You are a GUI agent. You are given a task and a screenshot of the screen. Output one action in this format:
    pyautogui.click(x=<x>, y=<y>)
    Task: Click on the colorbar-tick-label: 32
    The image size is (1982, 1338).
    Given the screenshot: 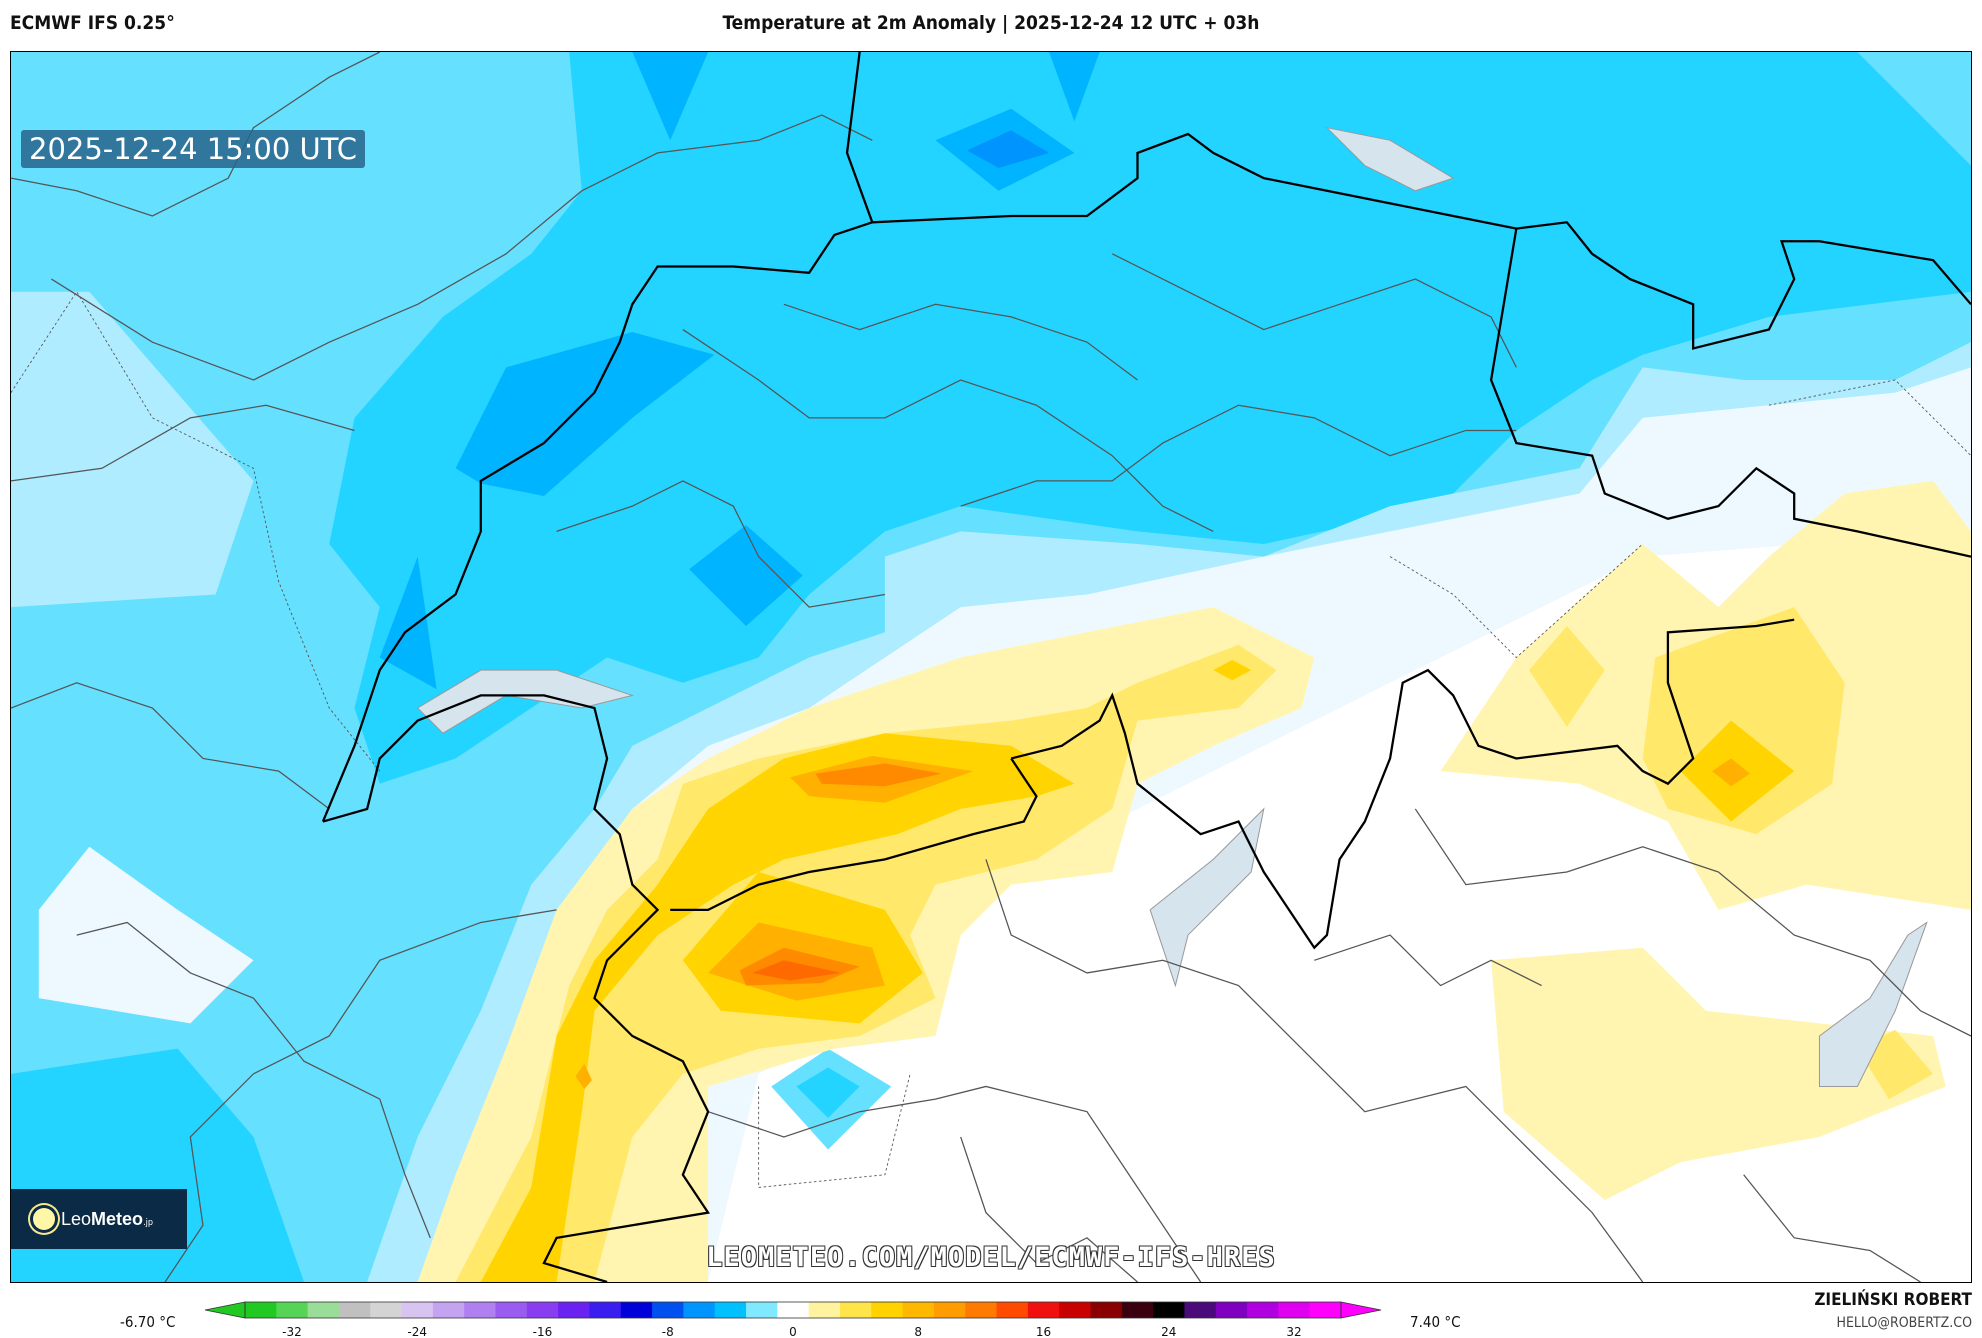 What is the action you would take?
    pyautogui.click(x=1293, y=1331)
    